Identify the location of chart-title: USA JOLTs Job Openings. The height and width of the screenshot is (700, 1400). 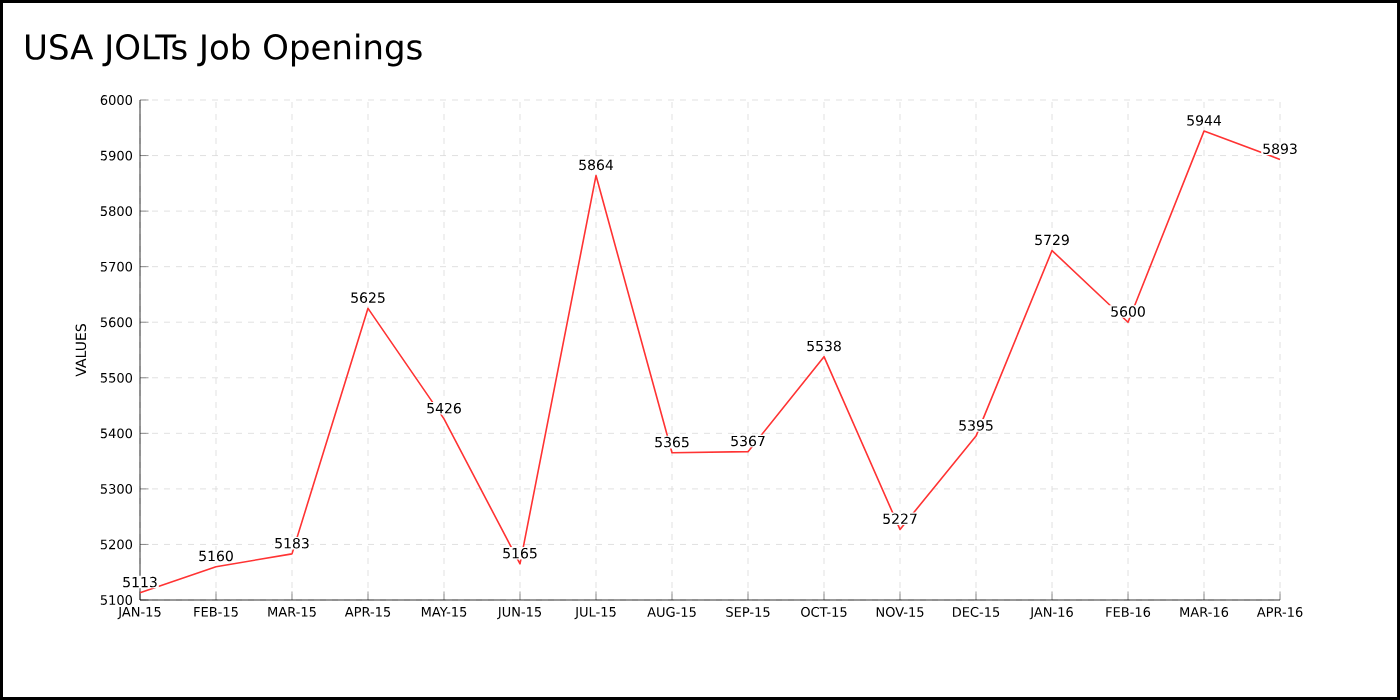
(224, 50).